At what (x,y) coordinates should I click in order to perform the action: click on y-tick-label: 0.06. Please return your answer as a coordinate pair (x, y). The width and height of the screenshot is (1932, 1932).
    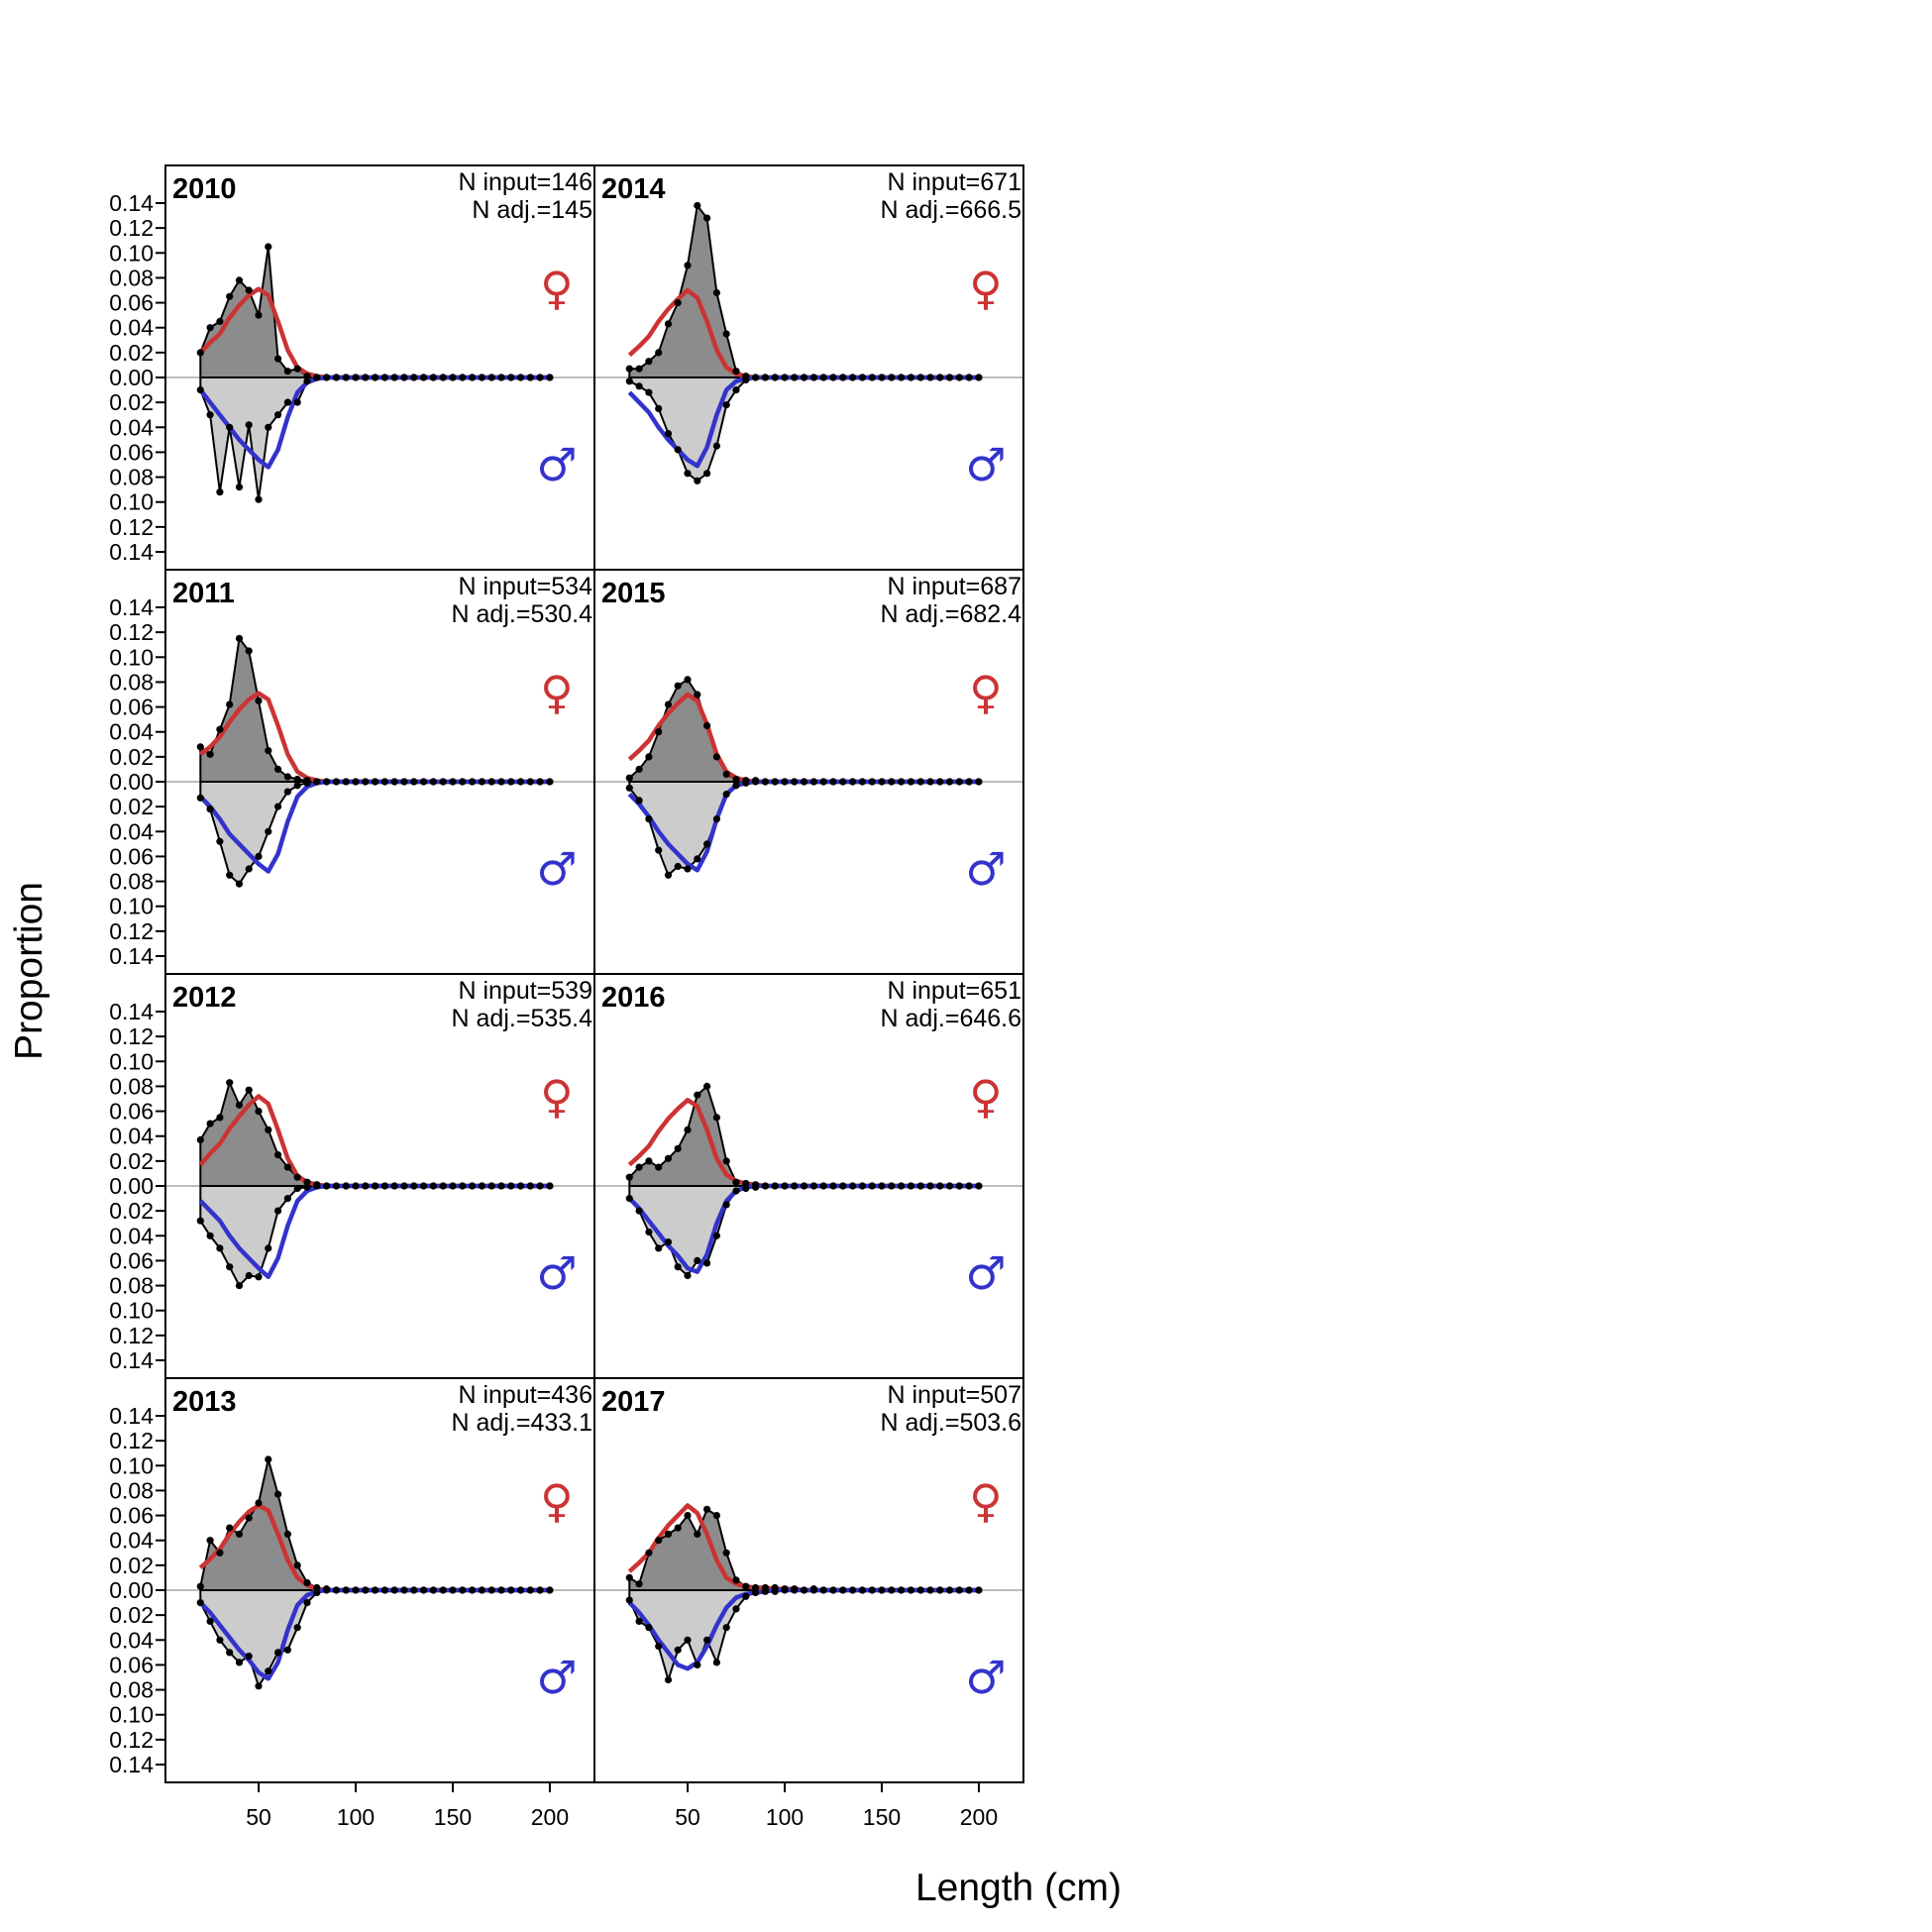
    Looking at the image, I should click on (132, 303).